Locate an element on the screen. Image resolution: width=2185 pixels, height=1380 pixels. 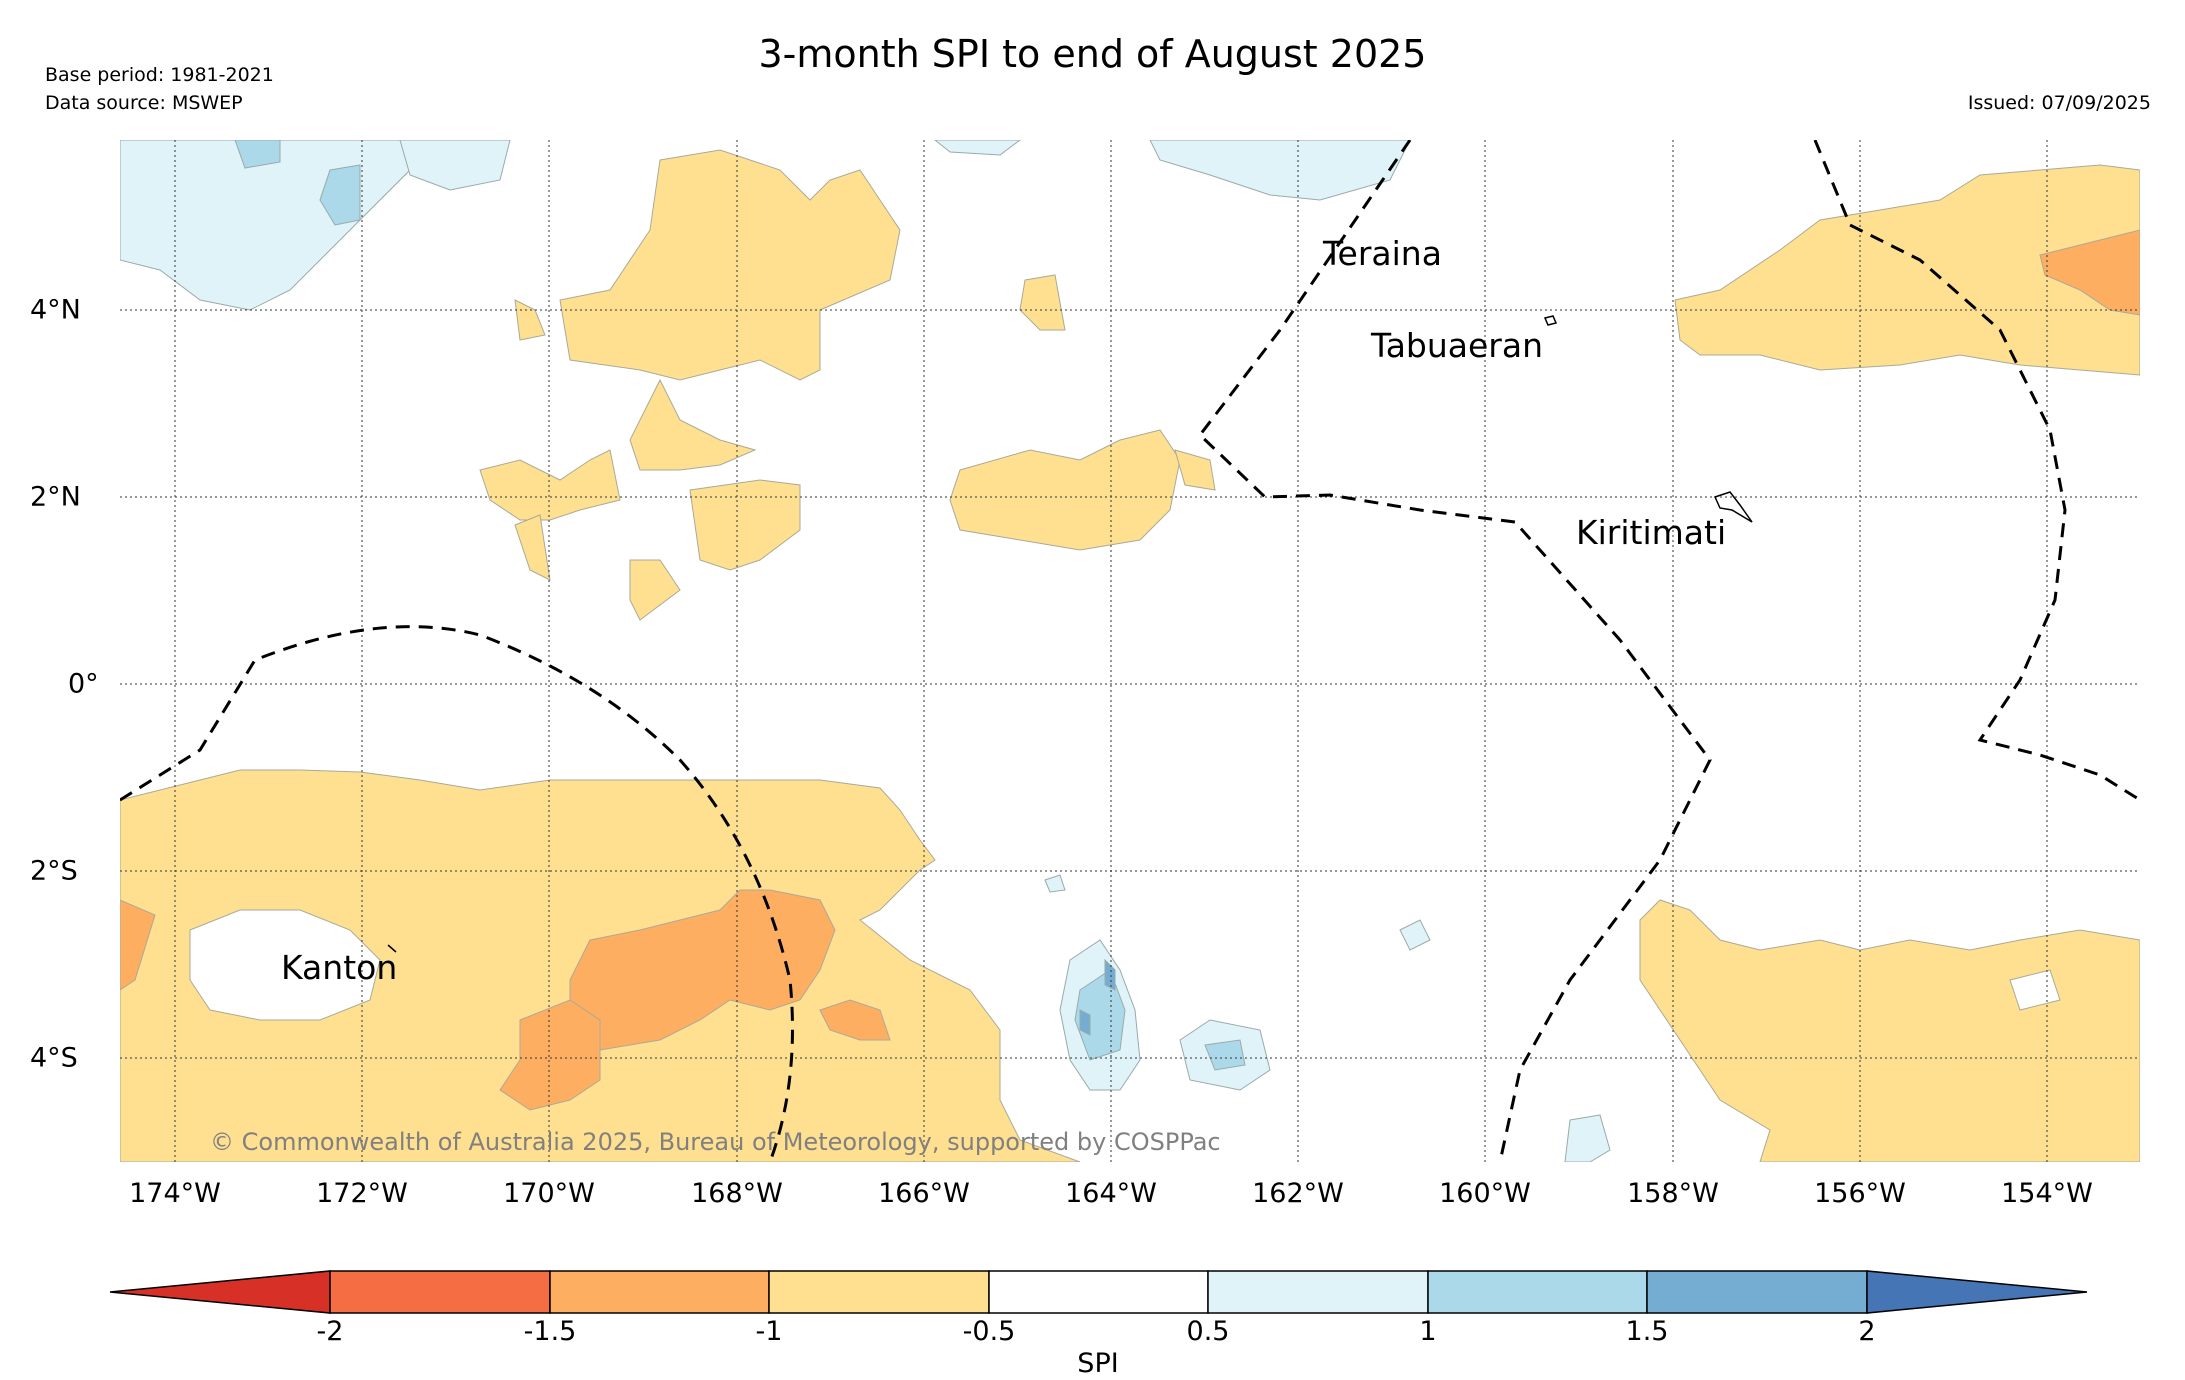
place-label-kanton: Kanton is located at coordinates (339, 967).